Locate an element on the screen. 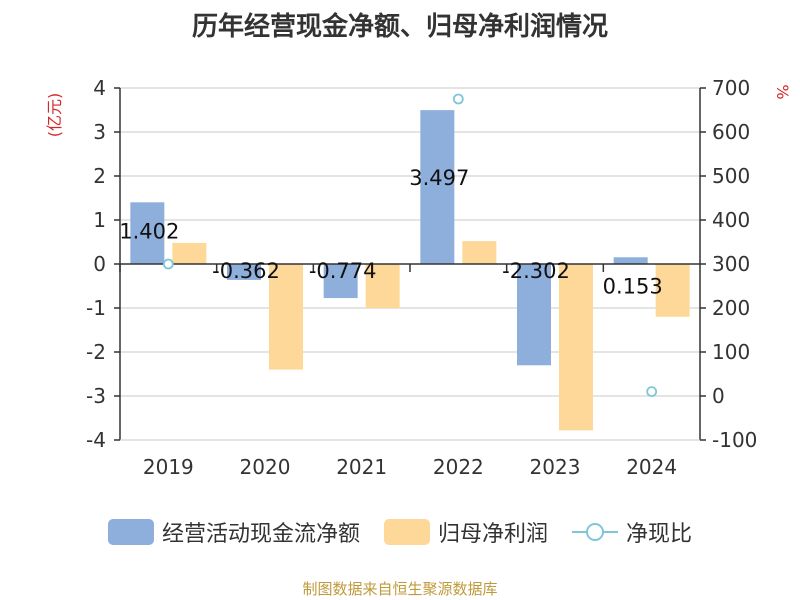  legend-swatch-cash-ratio is located at coordinates (595, 532).